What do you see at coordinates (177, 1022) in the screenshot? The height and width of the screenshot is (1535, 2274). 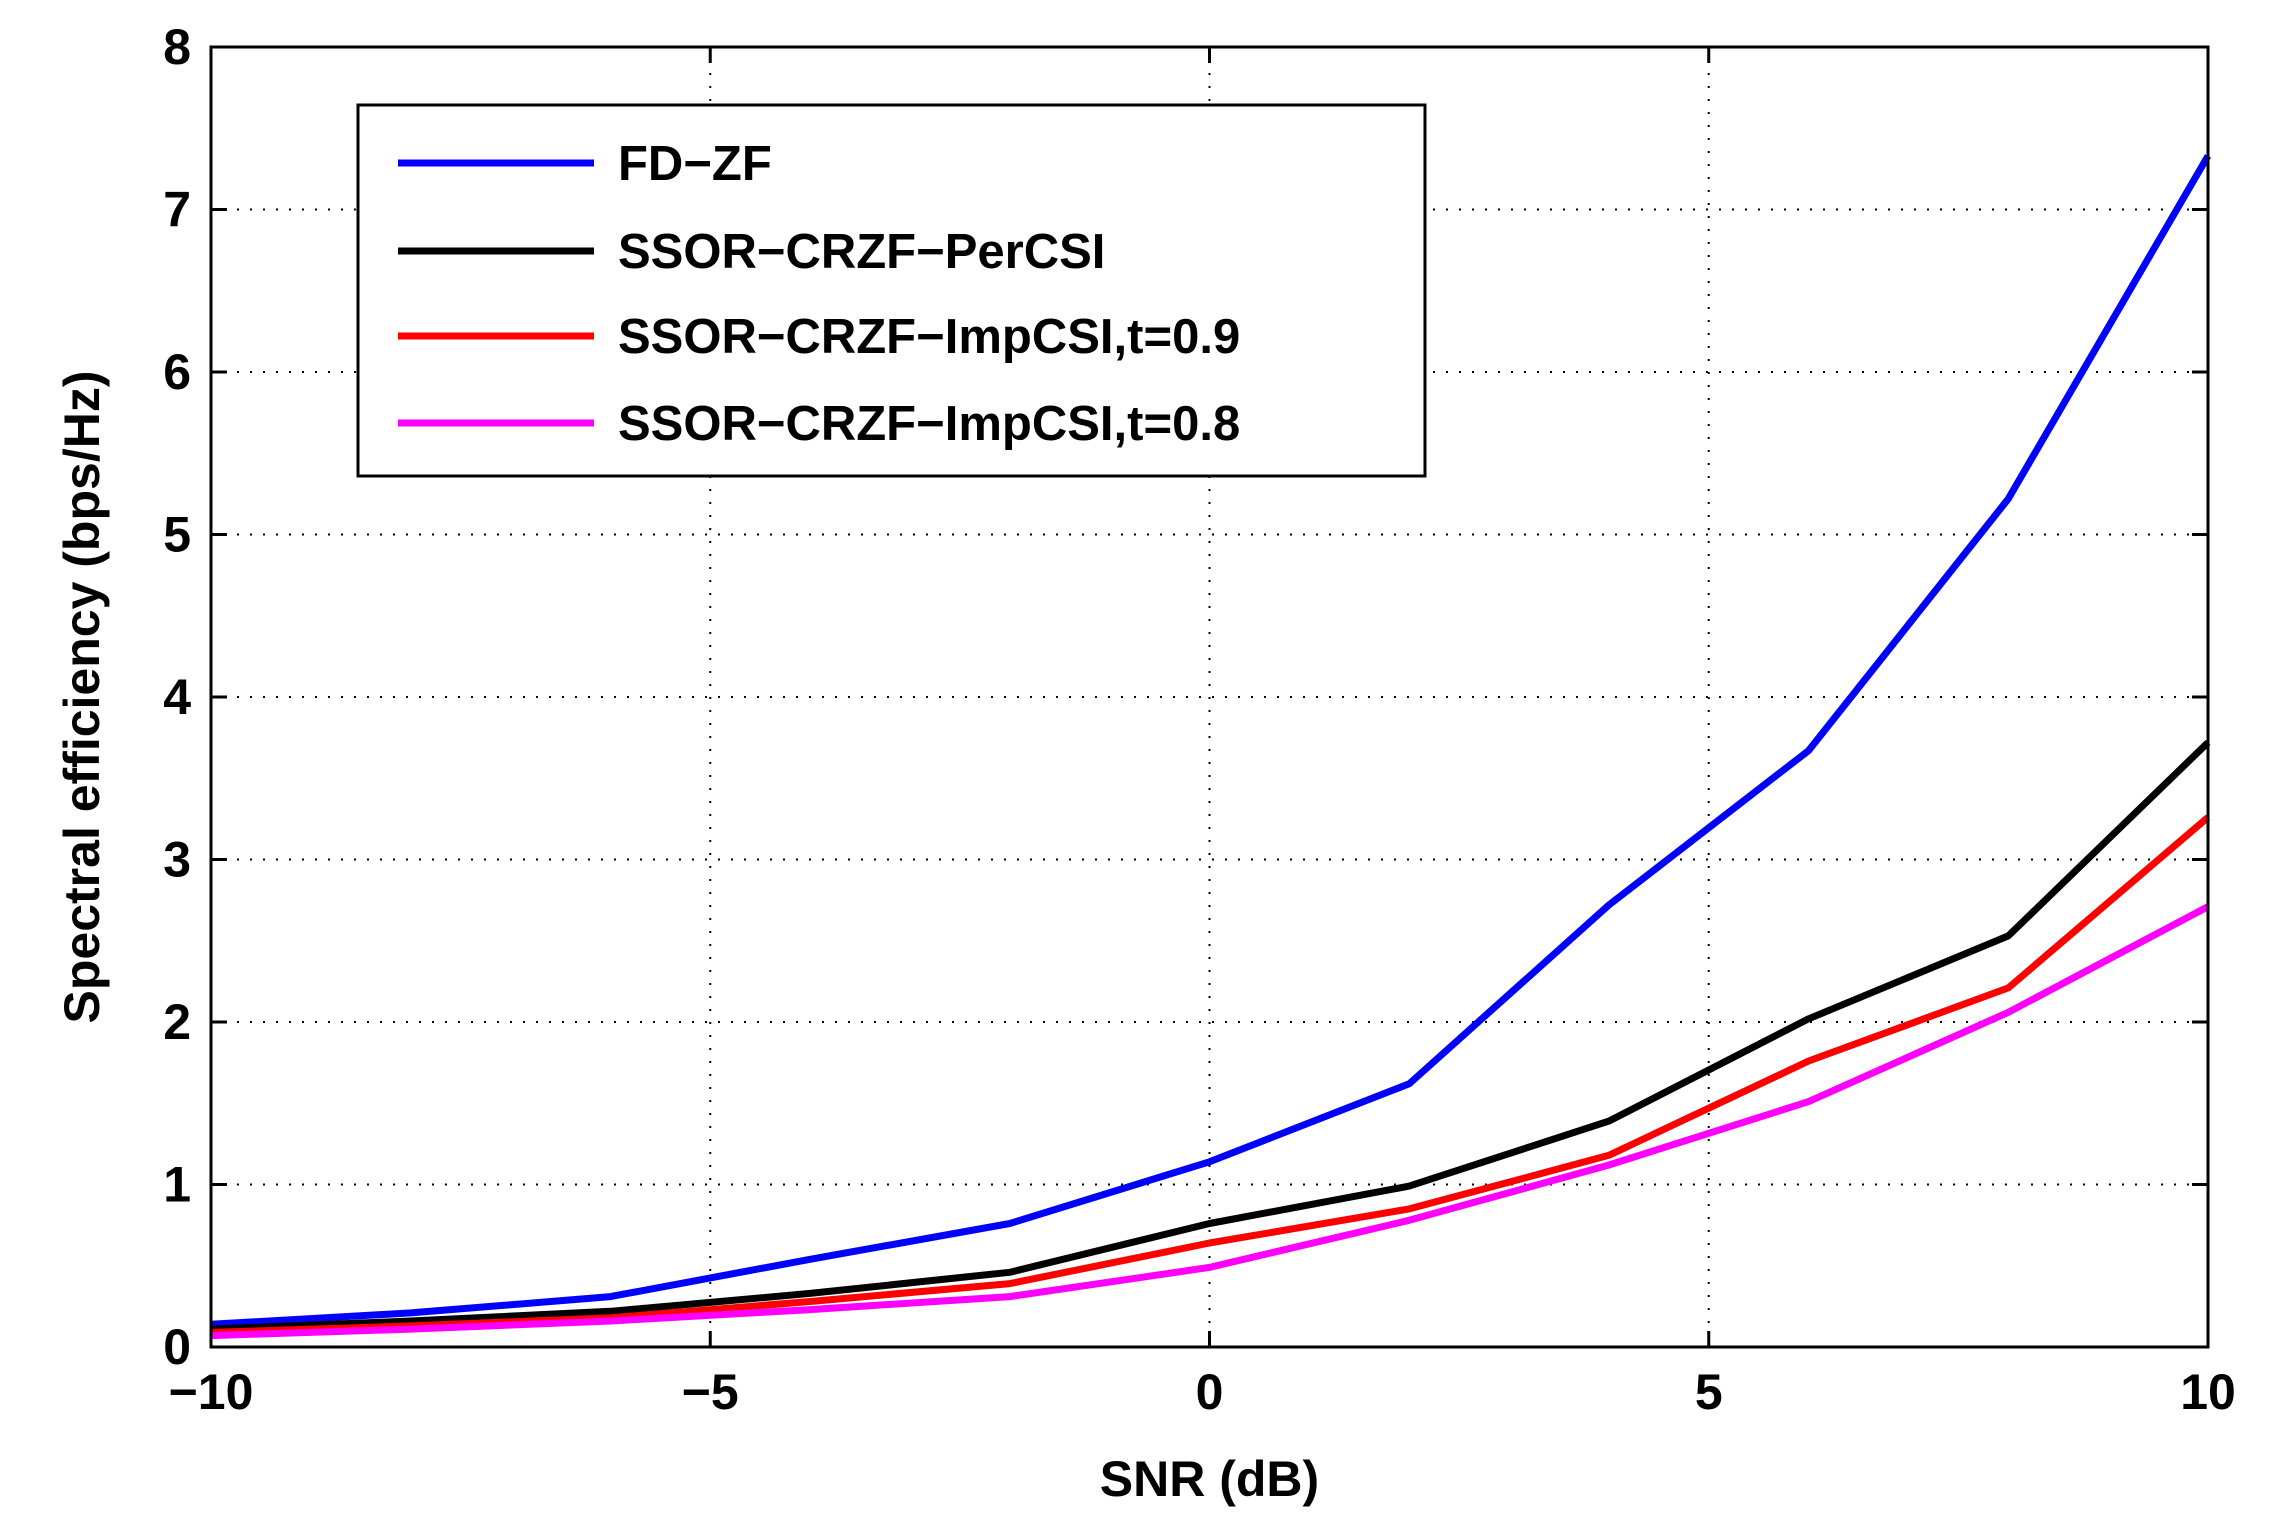 I see `y-tick-label: 2` at bounding box center [177, 1022].